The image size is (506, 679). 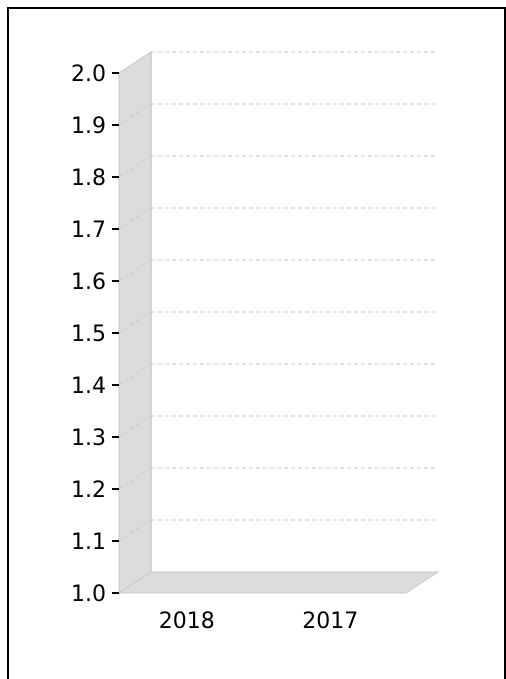 I want to click on y-axis: 1.0 1.1 1.2 1.3 1.4 1.5 1.6 1.7 1.8 1.9 2.0, so click(x=95, y=334).